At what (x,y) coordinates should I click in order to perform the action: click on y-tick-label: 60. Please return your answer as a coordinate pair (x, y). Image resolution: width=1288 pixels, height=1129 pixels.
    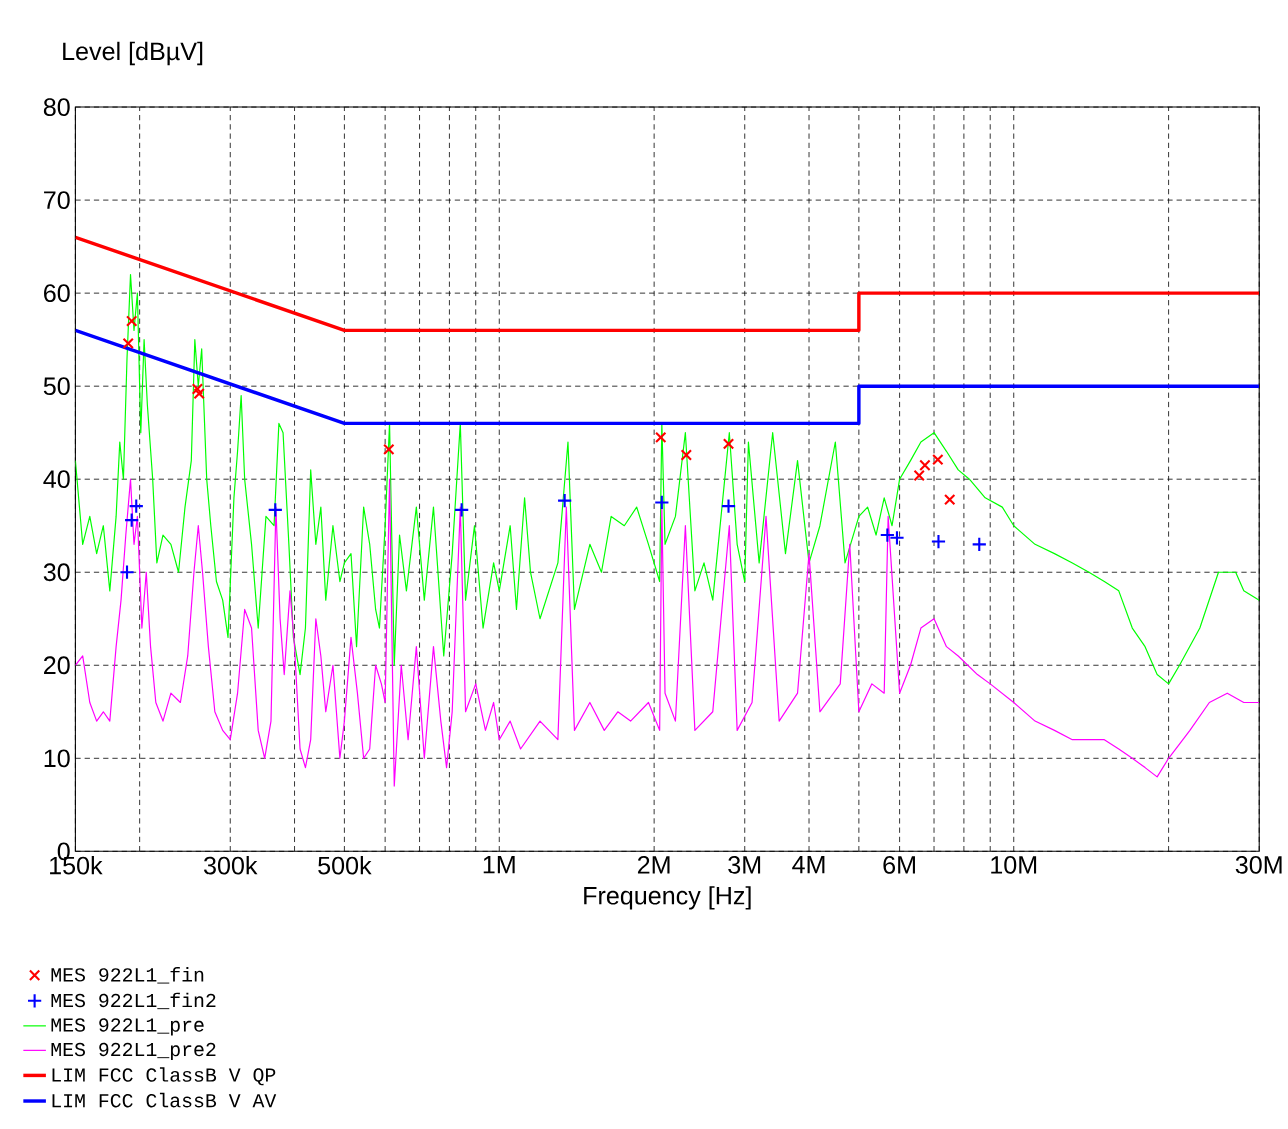
    Looking at the image, I should click on (57, 293).